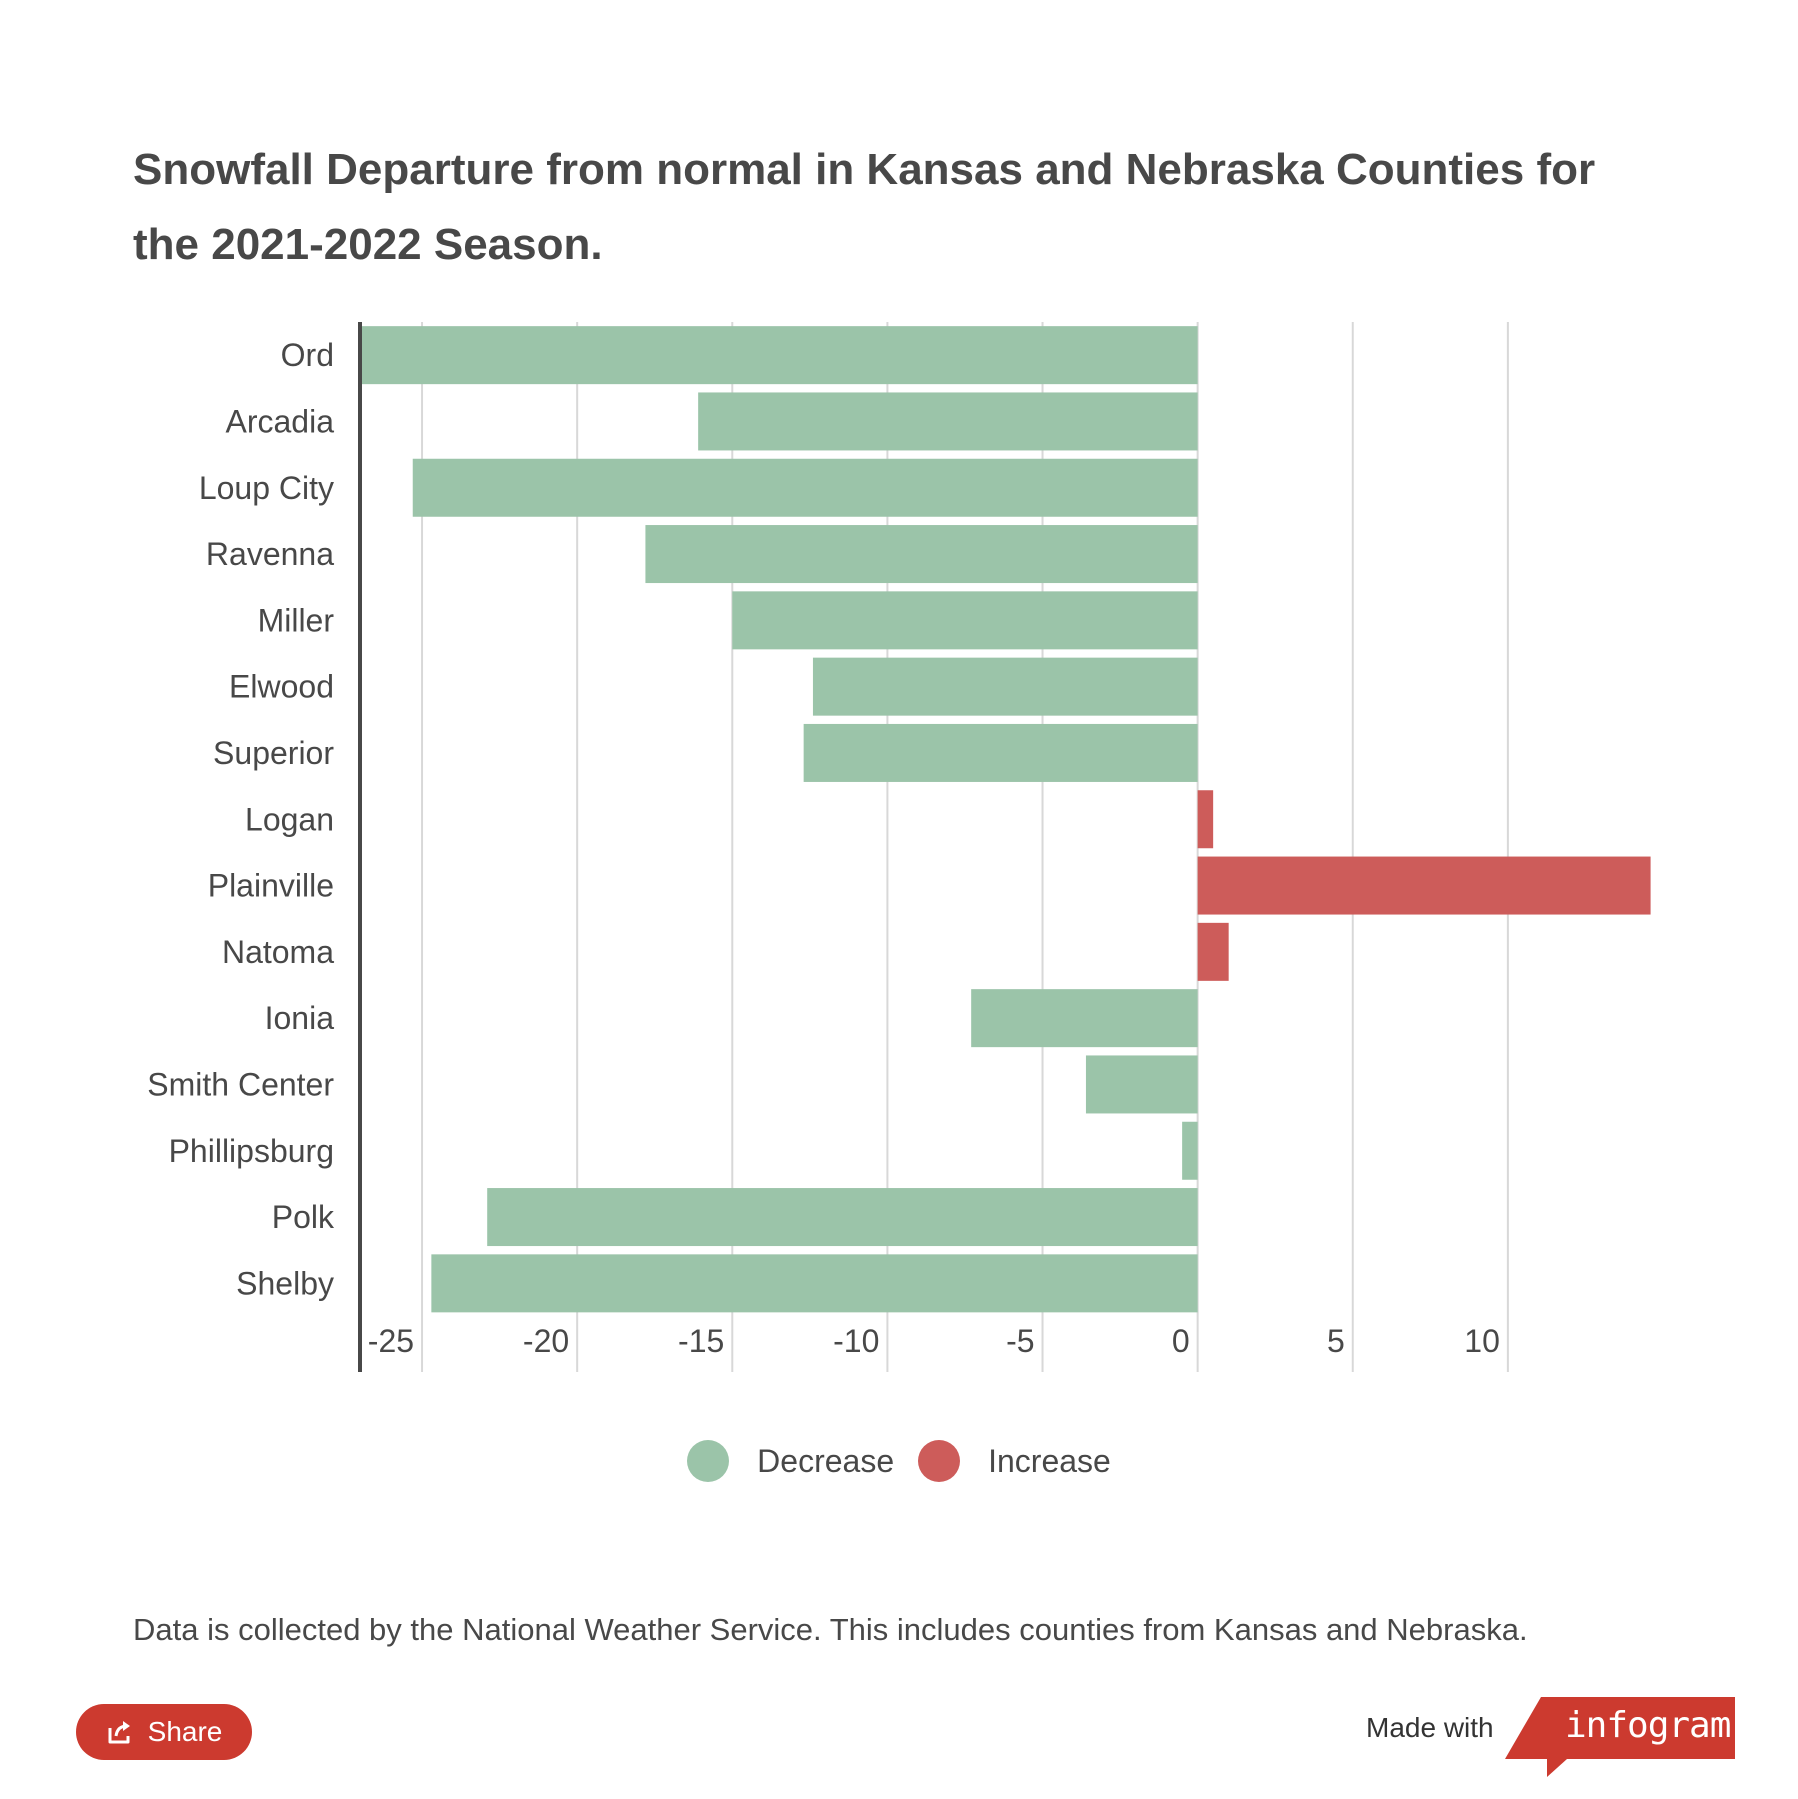  I want to click on bar-ravenna, so click(921, 554).